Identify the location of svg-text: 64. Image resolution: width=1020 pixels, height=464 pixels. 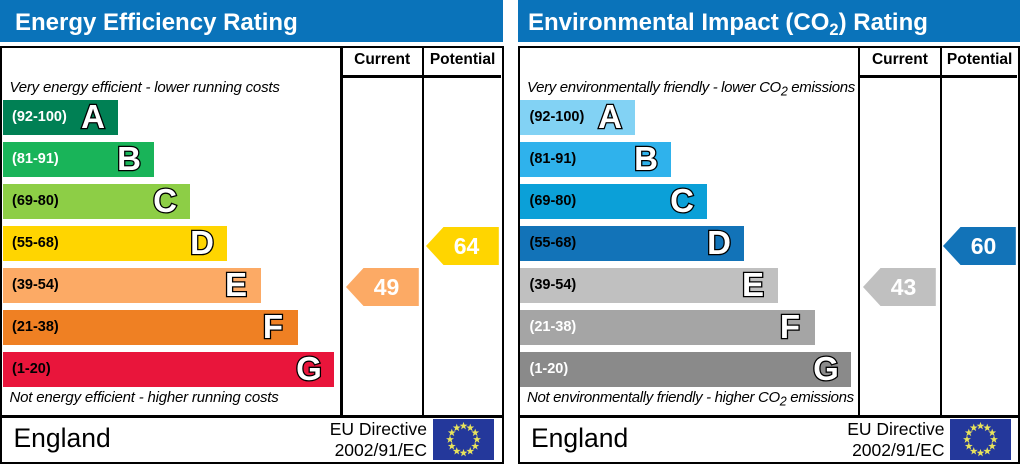
(466, 246).